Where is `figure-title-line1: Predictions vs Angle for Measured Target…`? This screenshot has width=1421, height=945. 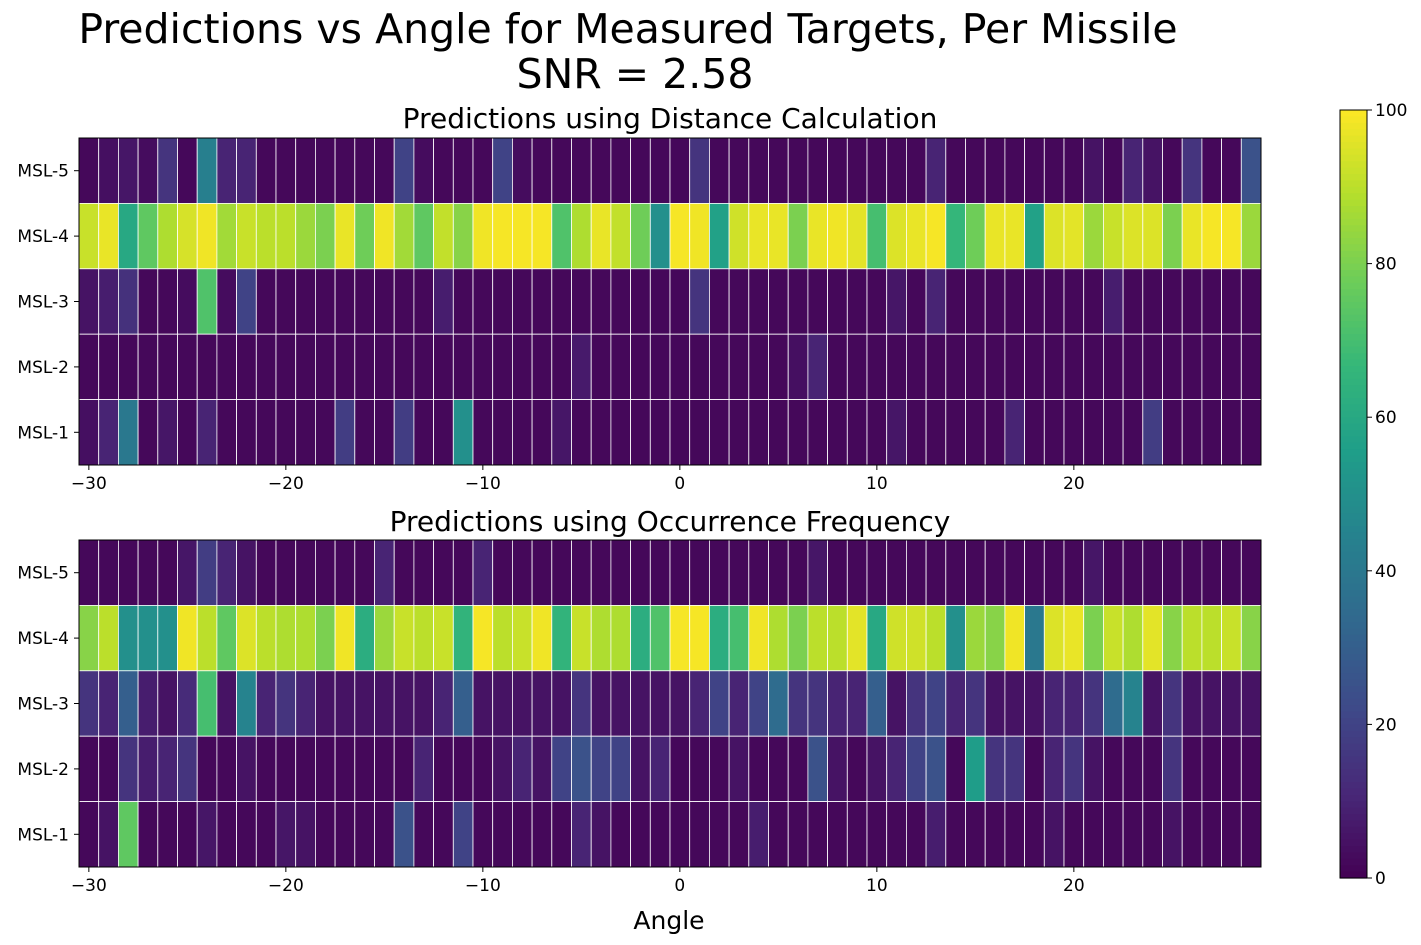 figure-title-line1: Predictions vs Angle for Measured Target… is located at coordinates (627, 29).